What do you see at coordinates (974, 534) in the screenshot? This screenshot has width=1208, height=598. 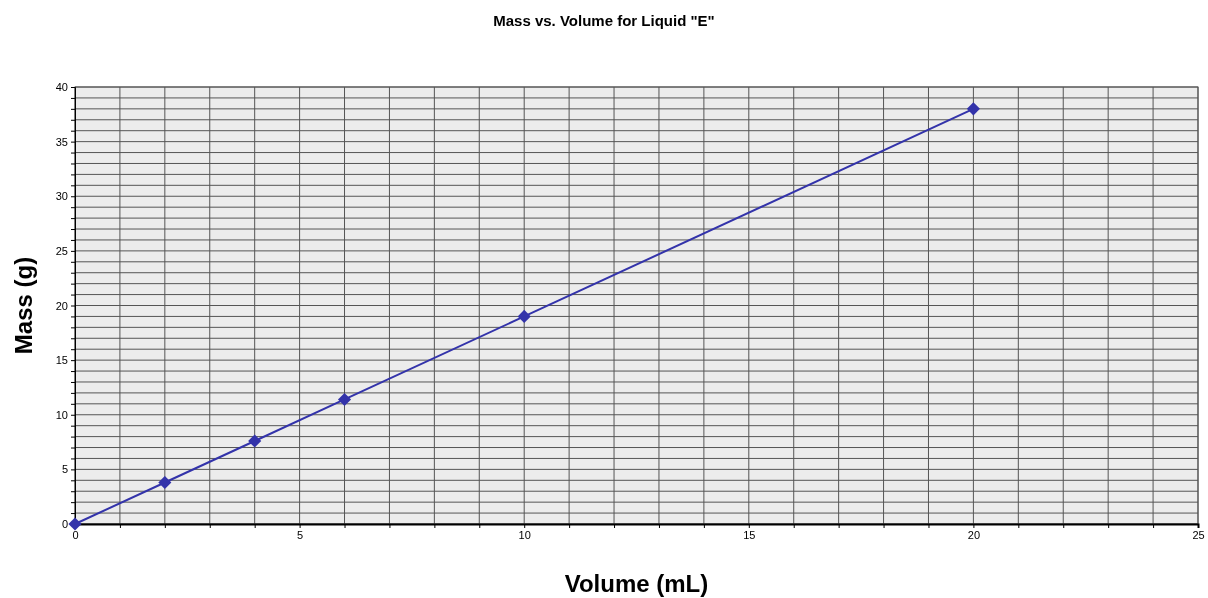 I see `x-tick-label: 20` at bounding box center [974, 534].